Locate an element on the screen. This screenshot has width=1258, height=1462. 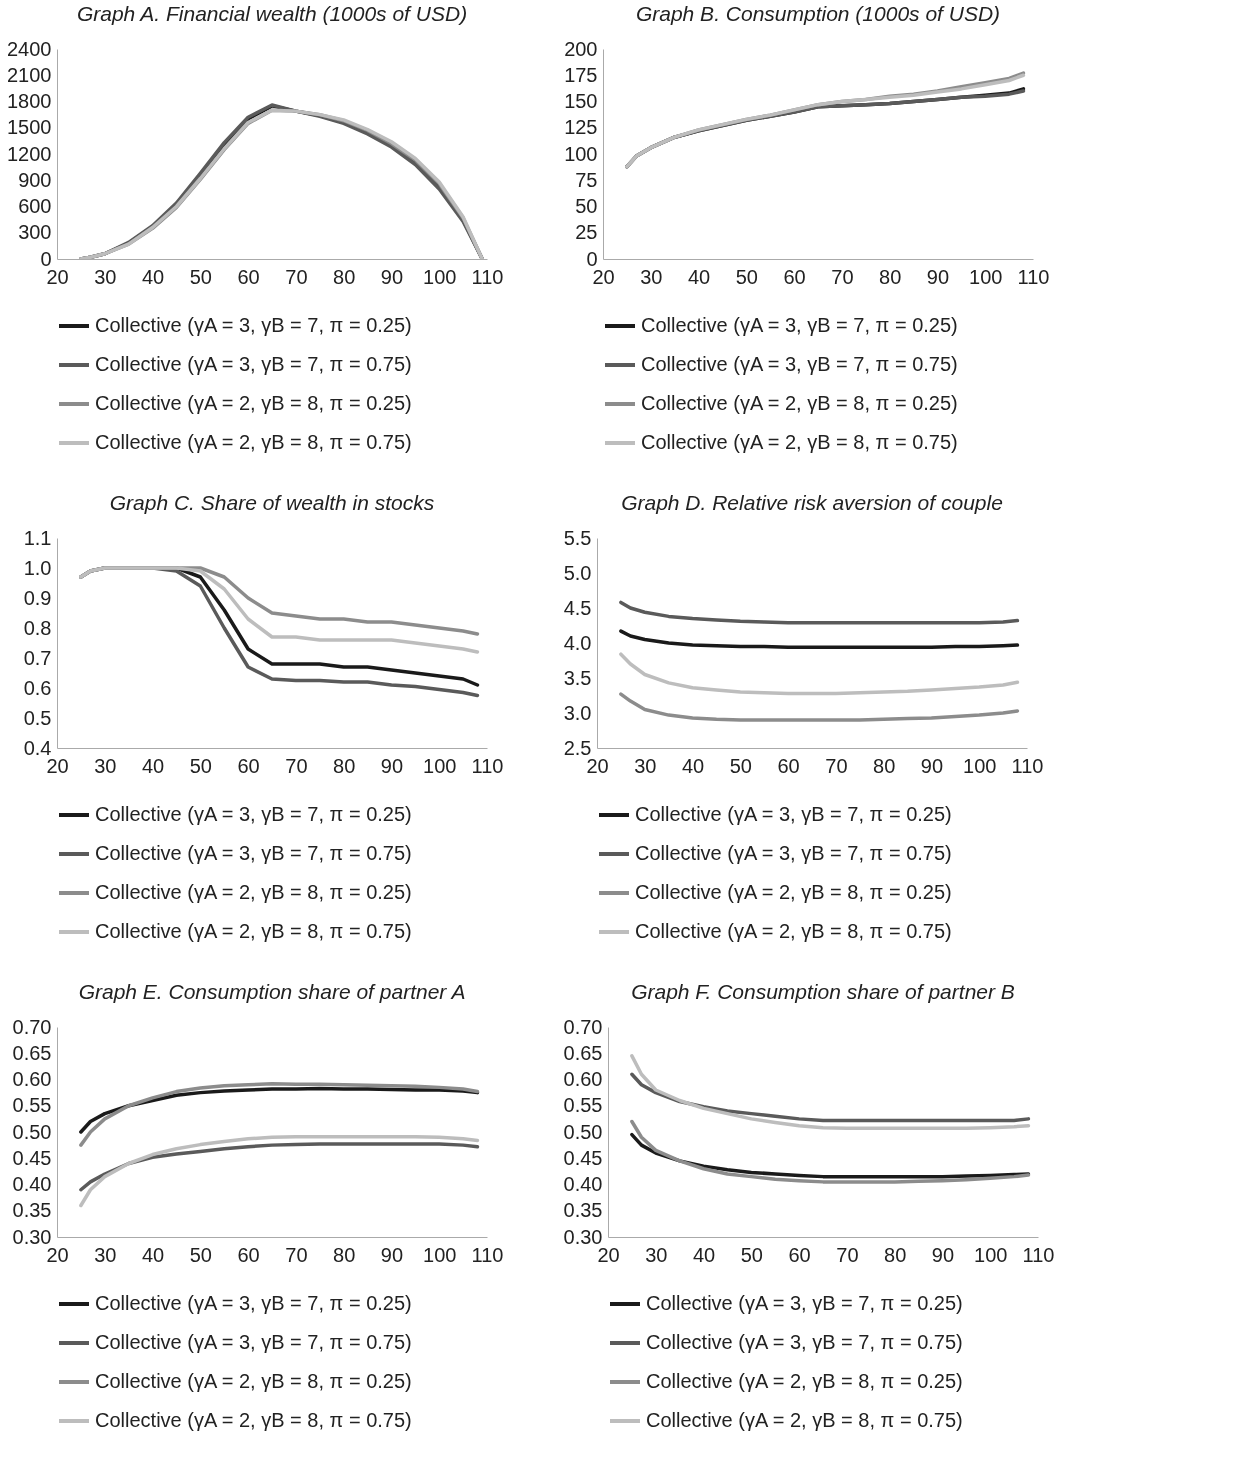
y-tick-label: 150 is located at coordinates (581, 101).